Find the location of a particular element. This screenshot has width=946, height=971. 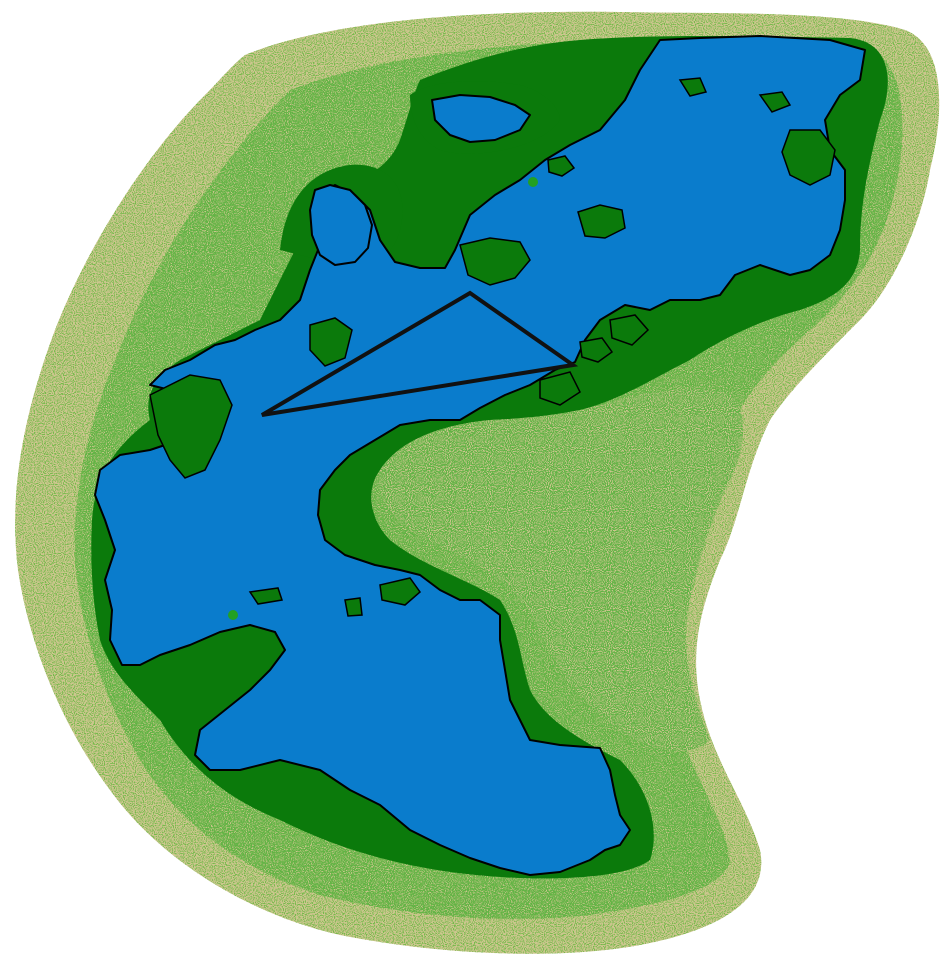

water-bay-north is located at coordinates (481, 118).